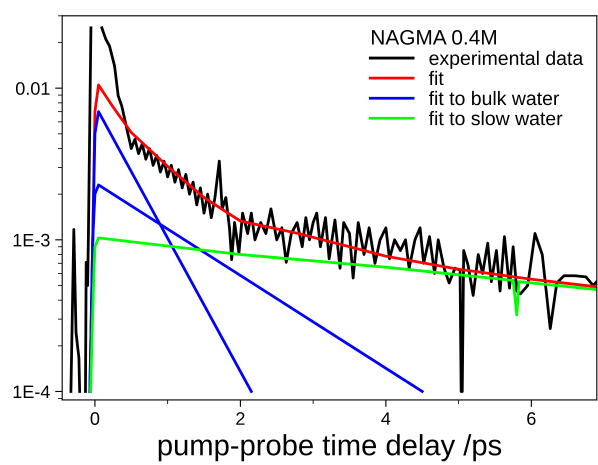 This screenshot has width=598, height=465. I want to click on legend-title: NAGMA 0.4M, so click(434, 37).